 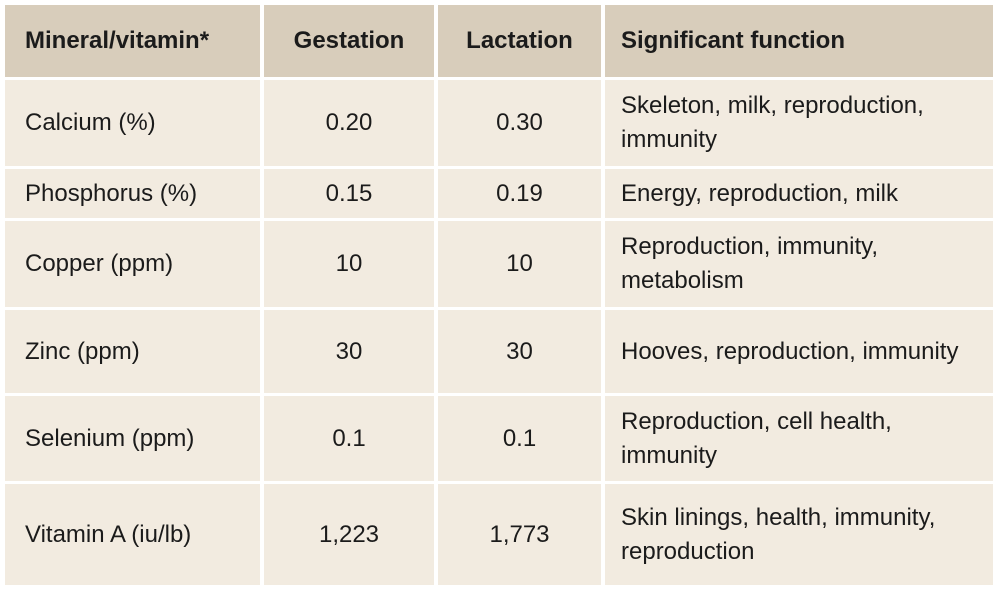 I want to click on row-copper-function: Reproduction, immunity, metabolism, so click(x=799, y=264).